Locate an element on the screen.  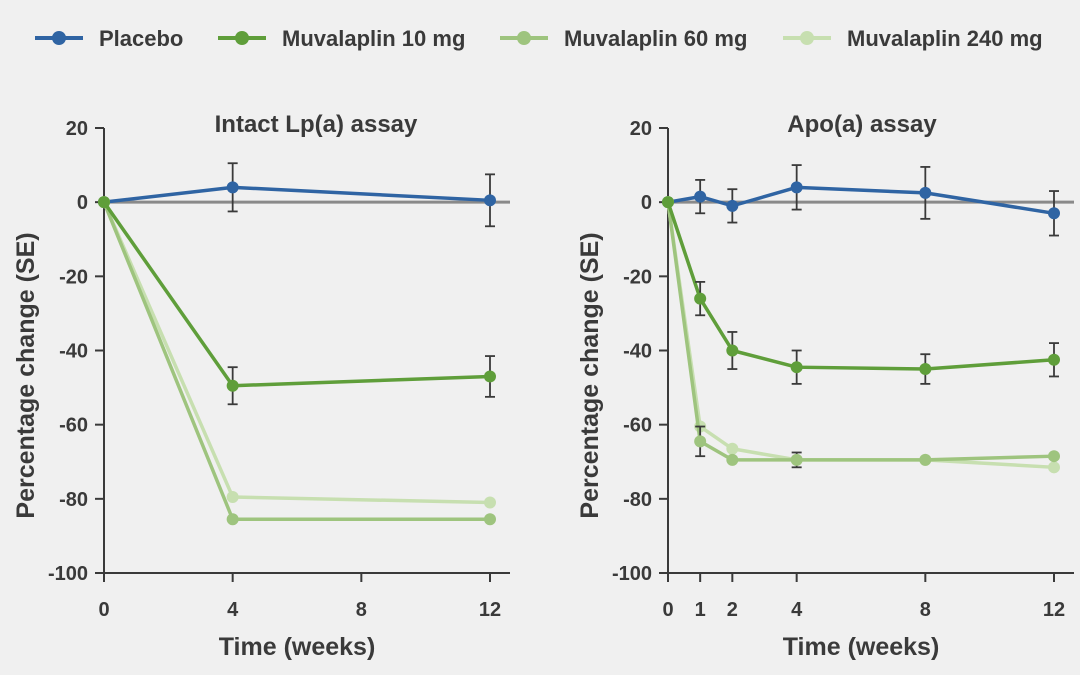
series-line-muvalaplin-60-mg is located at coordinates (860, 331).